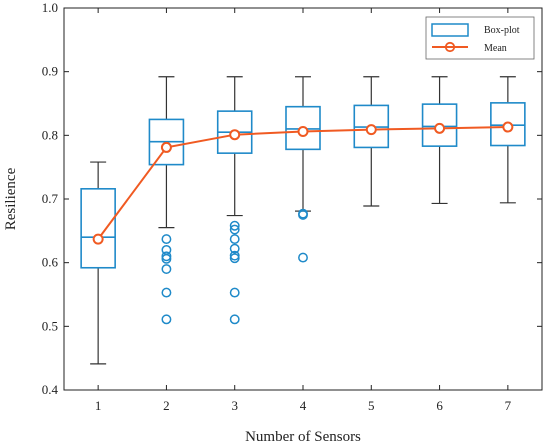  What do you see at coordinates (50, 325) in the screenshot?
I see `y-tick-label: 0.5` at bounding box center [50, 325].